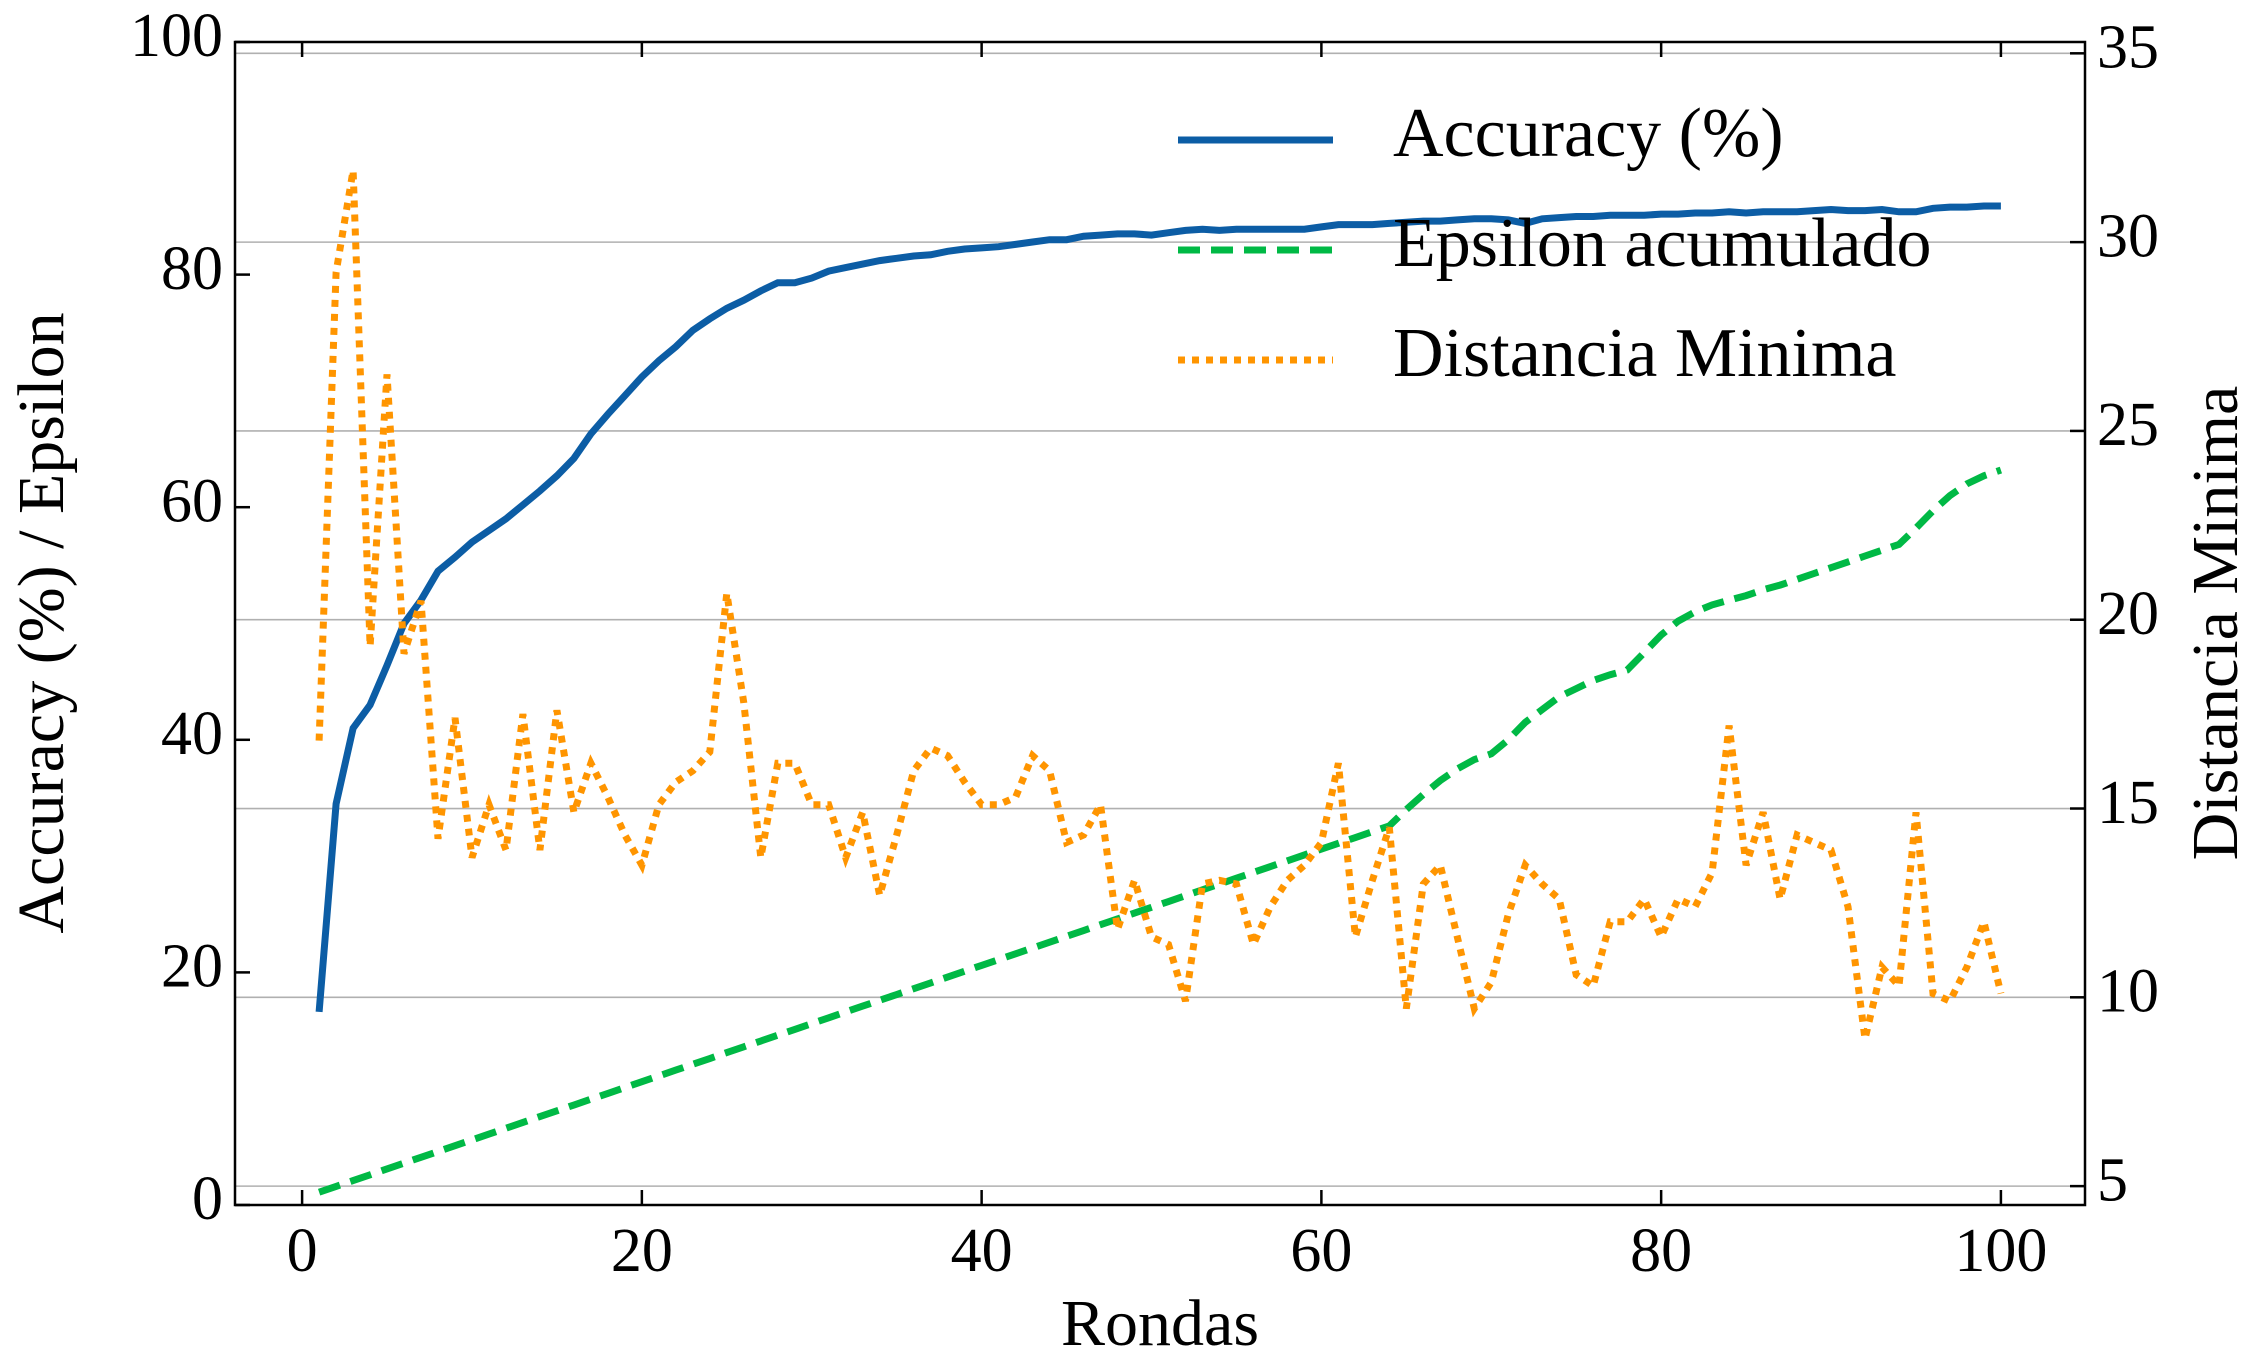 This screenshot has width=2261, height=1370. What do you see at coordinates (192, 501) in the screenshot?
I see `y-tick-label: 60` at bounding box center [192, 501].